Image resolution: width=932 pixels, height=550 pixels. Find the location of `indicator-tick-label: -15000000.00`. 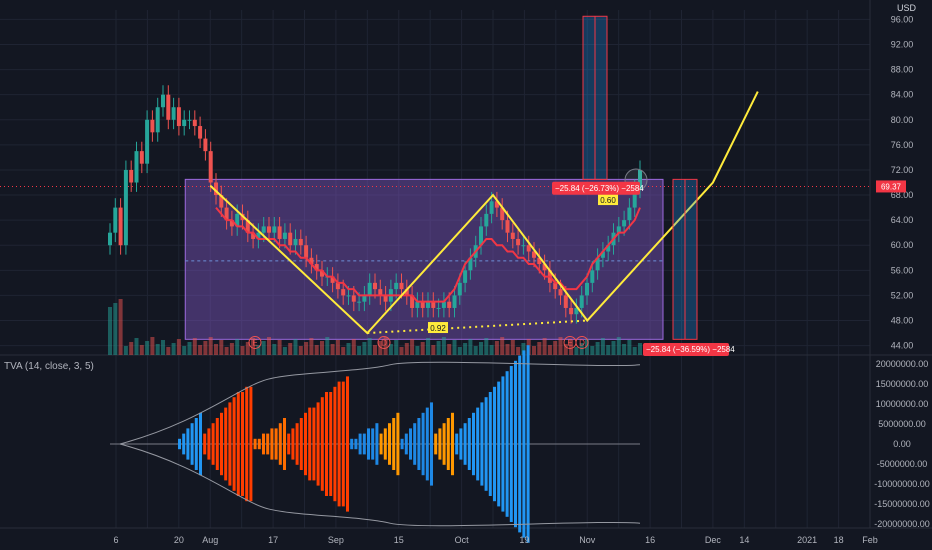

indicator-tick-label: -15000000.00 is located at coordinates (902, 504).